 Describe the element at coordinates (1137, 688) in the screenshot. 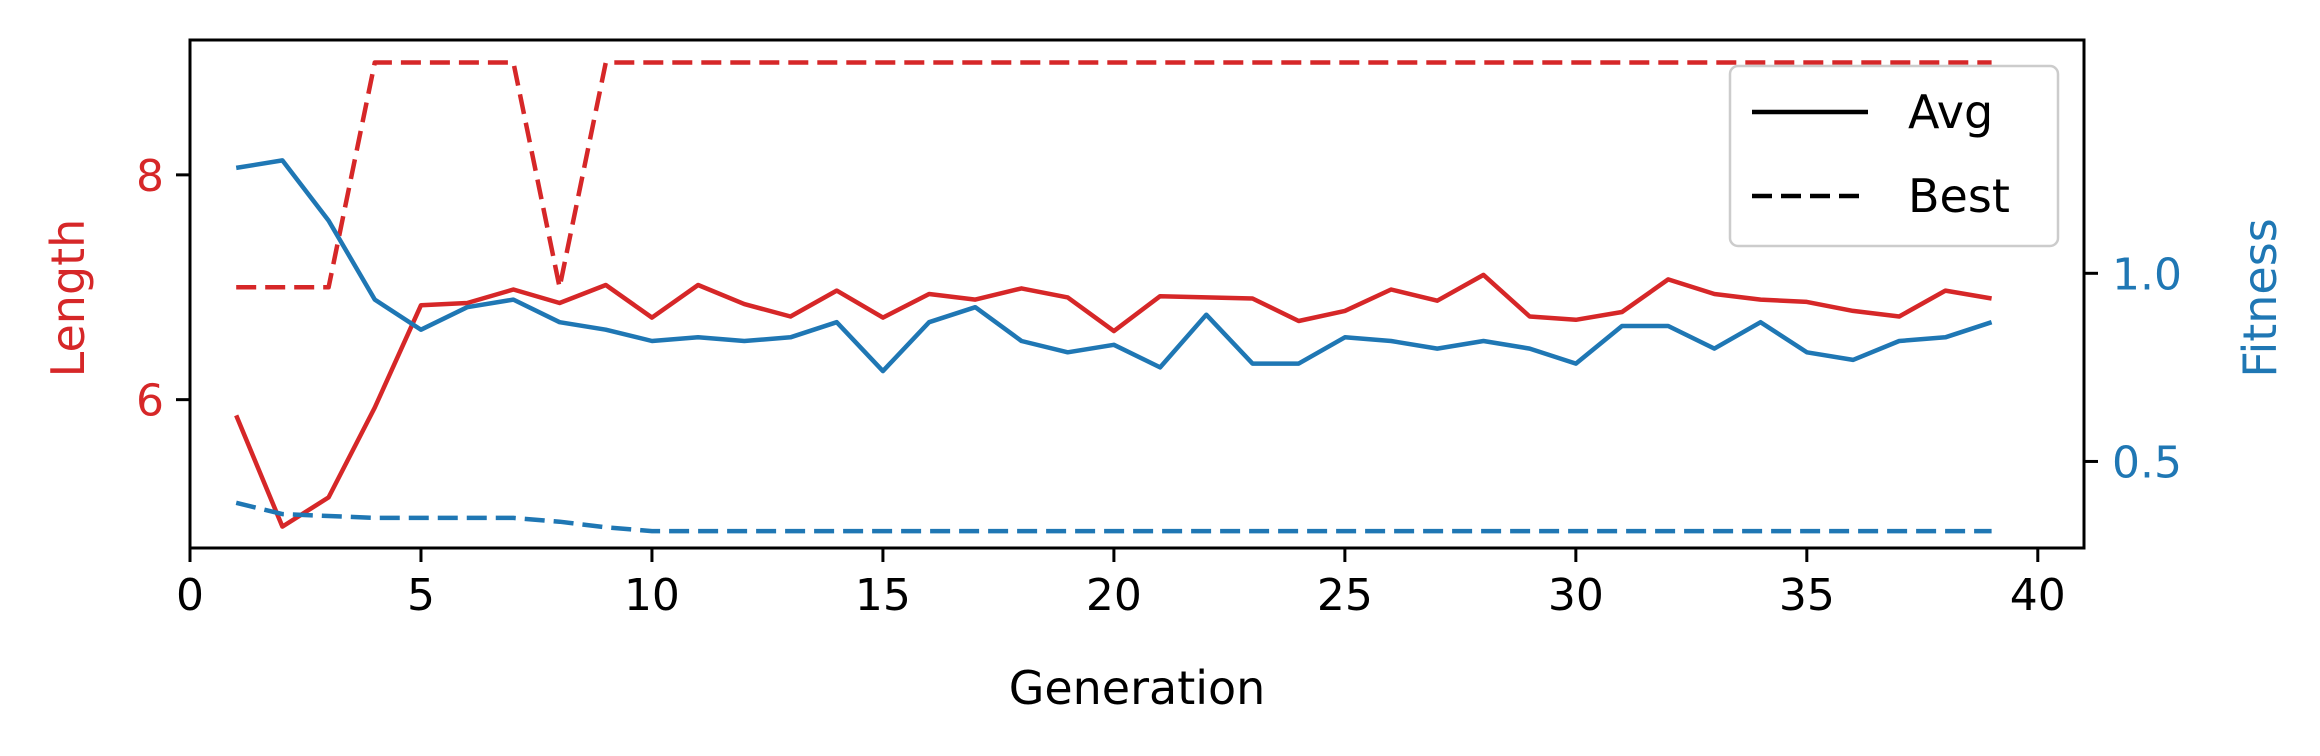

I see `x-axis-label: Generation` at that location.